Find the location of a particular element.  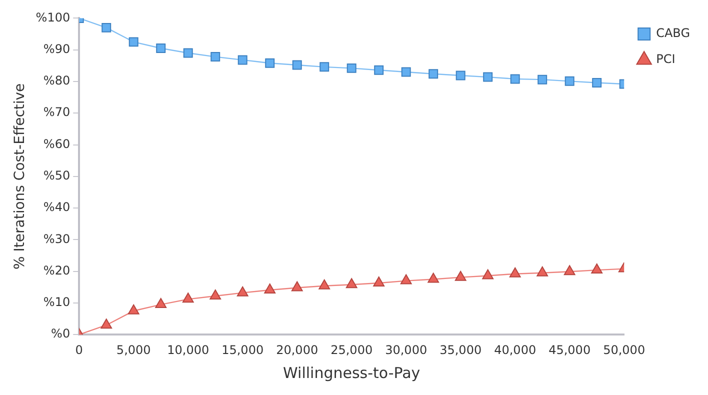

x-tick-label: 40,000 is located at coordinates (515, 349).